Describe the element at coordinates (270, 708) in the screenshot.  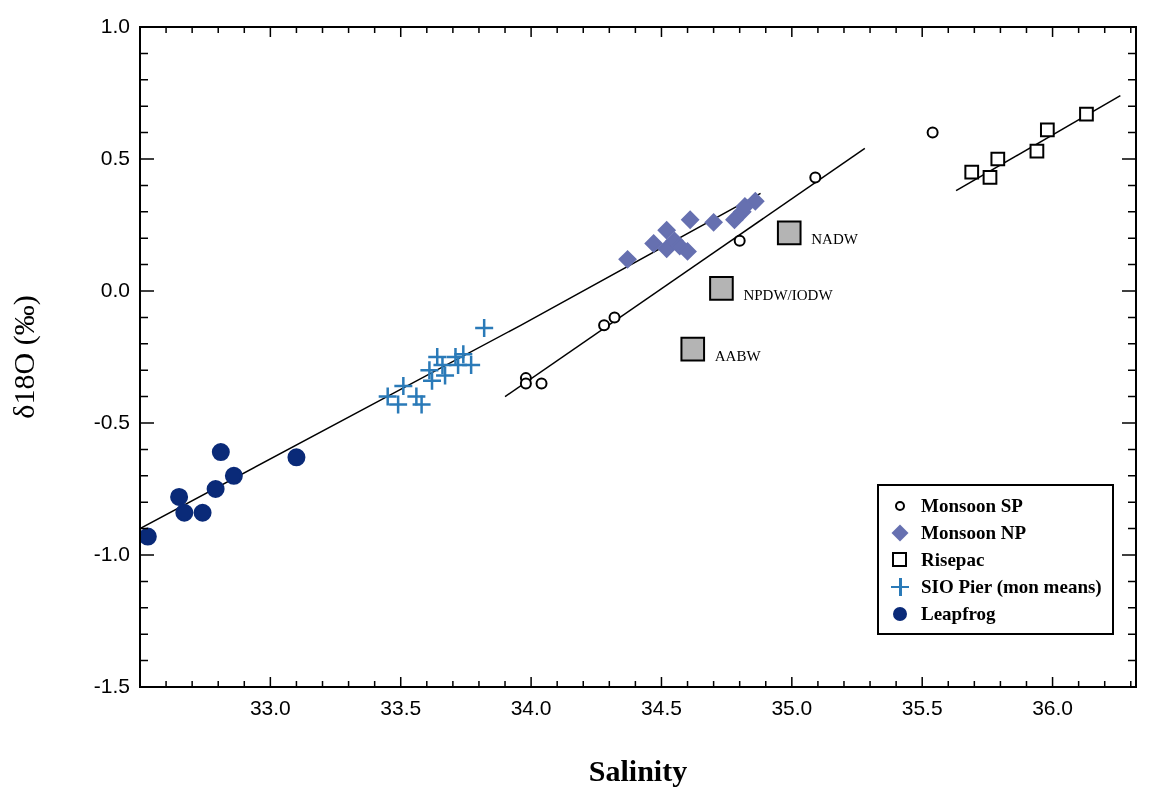
I see `x-tick-label: 33.0` at that location.